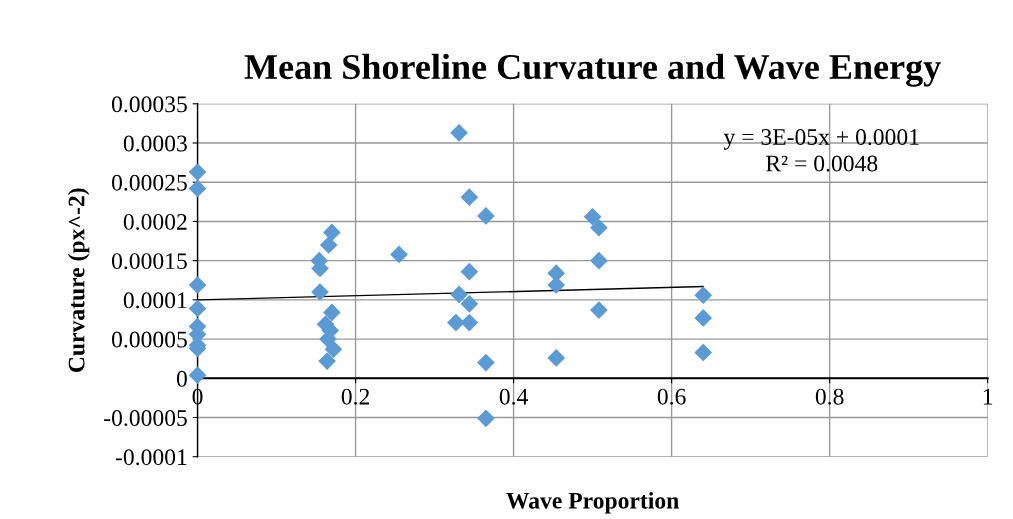  I want to click on y-tick-label: 0.0001, so click(155, 300).